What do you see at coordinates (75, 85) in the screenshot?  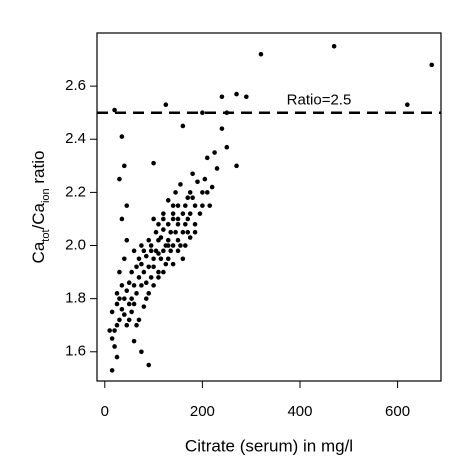 I see `y-tick-label: 2.6` at bounding box center [75, 85].